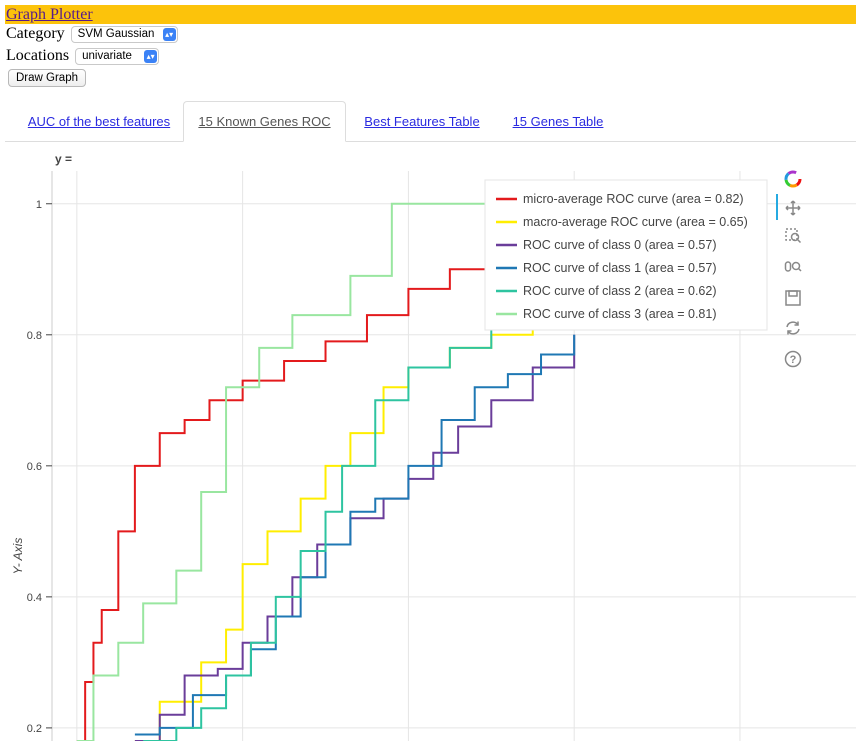  I want to click on y-tick-label: 0.6, so click(34, 467).